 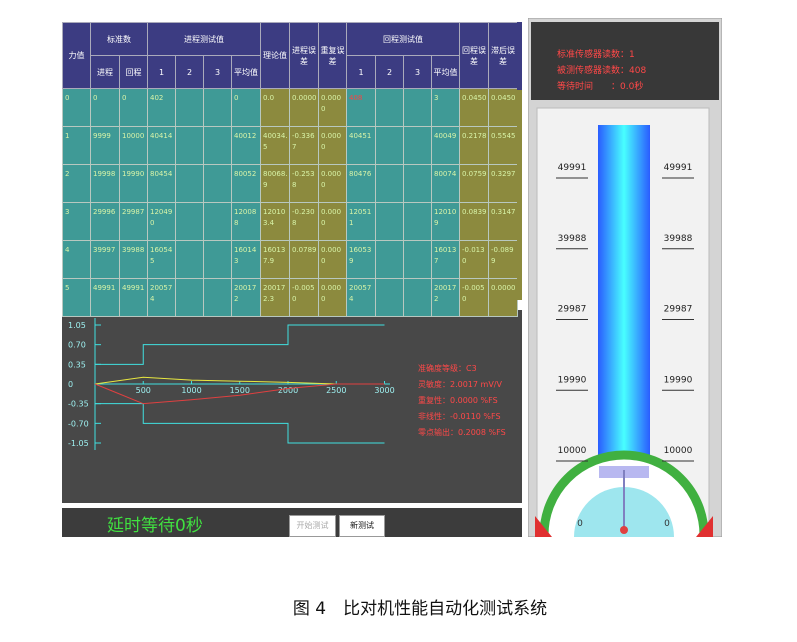 What do you see at coordinates (76, 259) in the screenshot?
I see `cell: 4` at bounding box center [76, 259].